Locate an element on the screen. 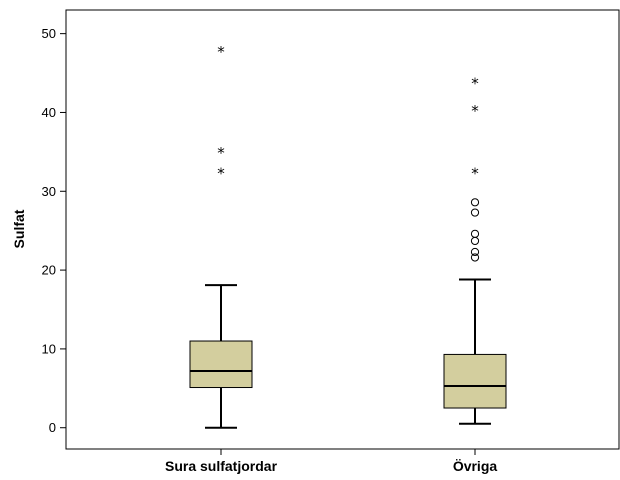 The width and height of the screenshot is (620, 480). x-axis: Sura sulfatjordar Övriga is located at coordinates (331, 461).